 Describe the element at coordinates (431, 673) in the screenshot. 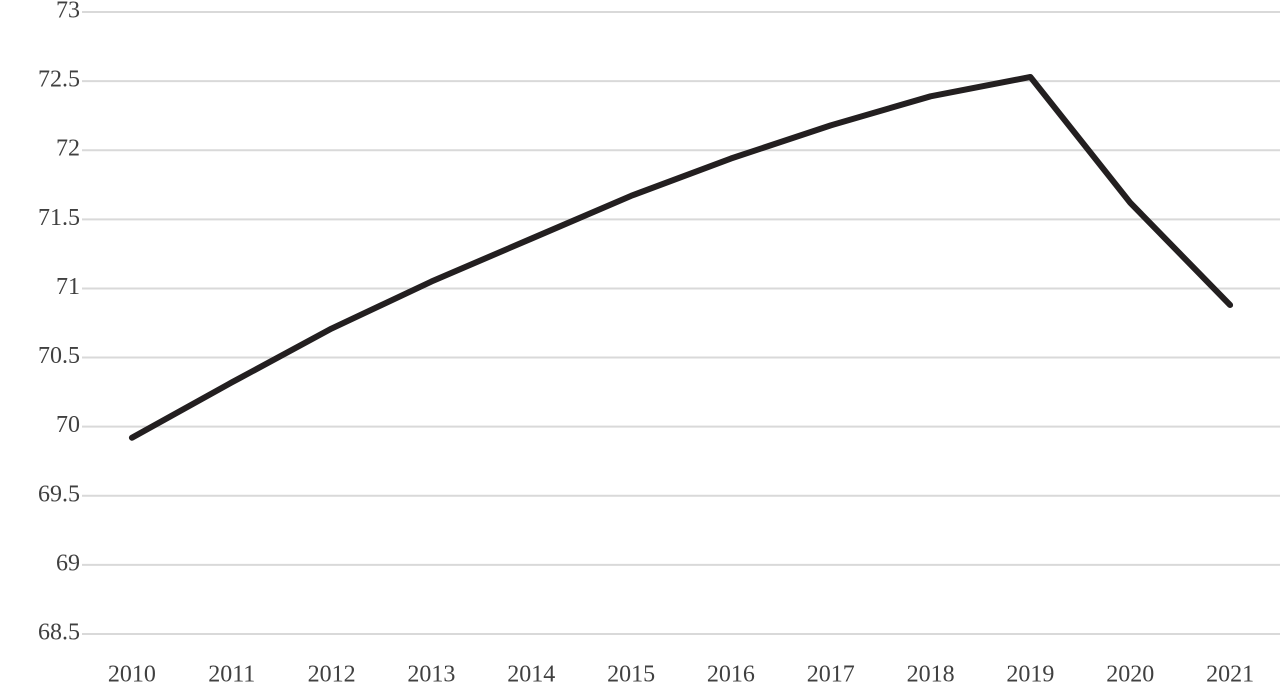

I see `x-tick-label: 2013` at that location.